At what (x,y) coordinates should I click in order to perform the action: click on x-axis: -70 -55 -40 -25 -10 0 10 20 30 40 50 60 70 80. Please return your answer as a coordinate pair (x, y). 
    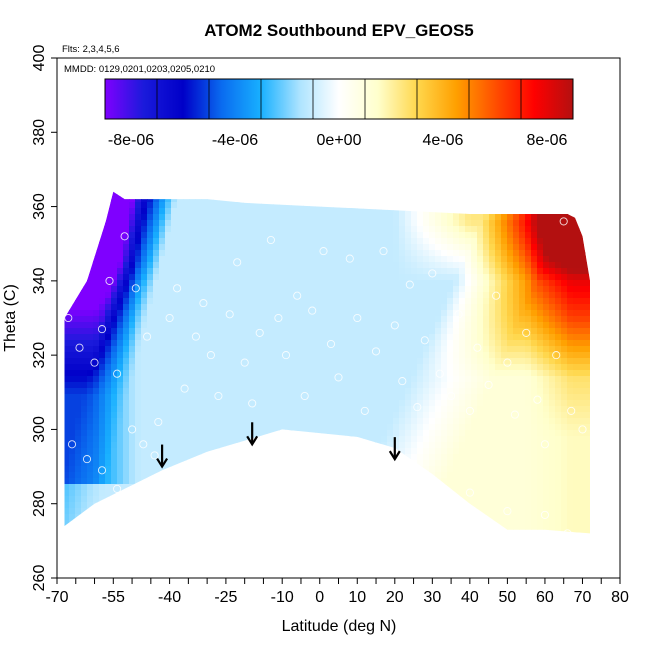
    Looking at the image, I should click on (337, 592).